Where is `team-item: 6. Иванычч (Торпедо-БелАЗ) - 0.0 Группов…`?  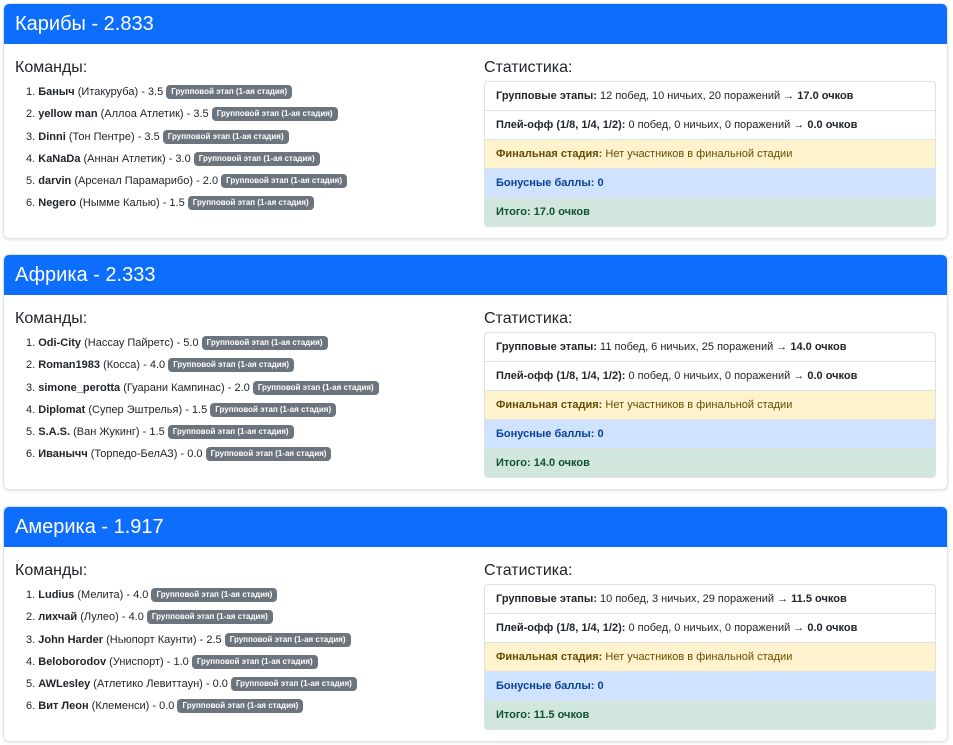 team-item: 6. Иванычч (Торпедо-БелАЗ) - 0.0 Группов… is located at coordinates (242, 454).